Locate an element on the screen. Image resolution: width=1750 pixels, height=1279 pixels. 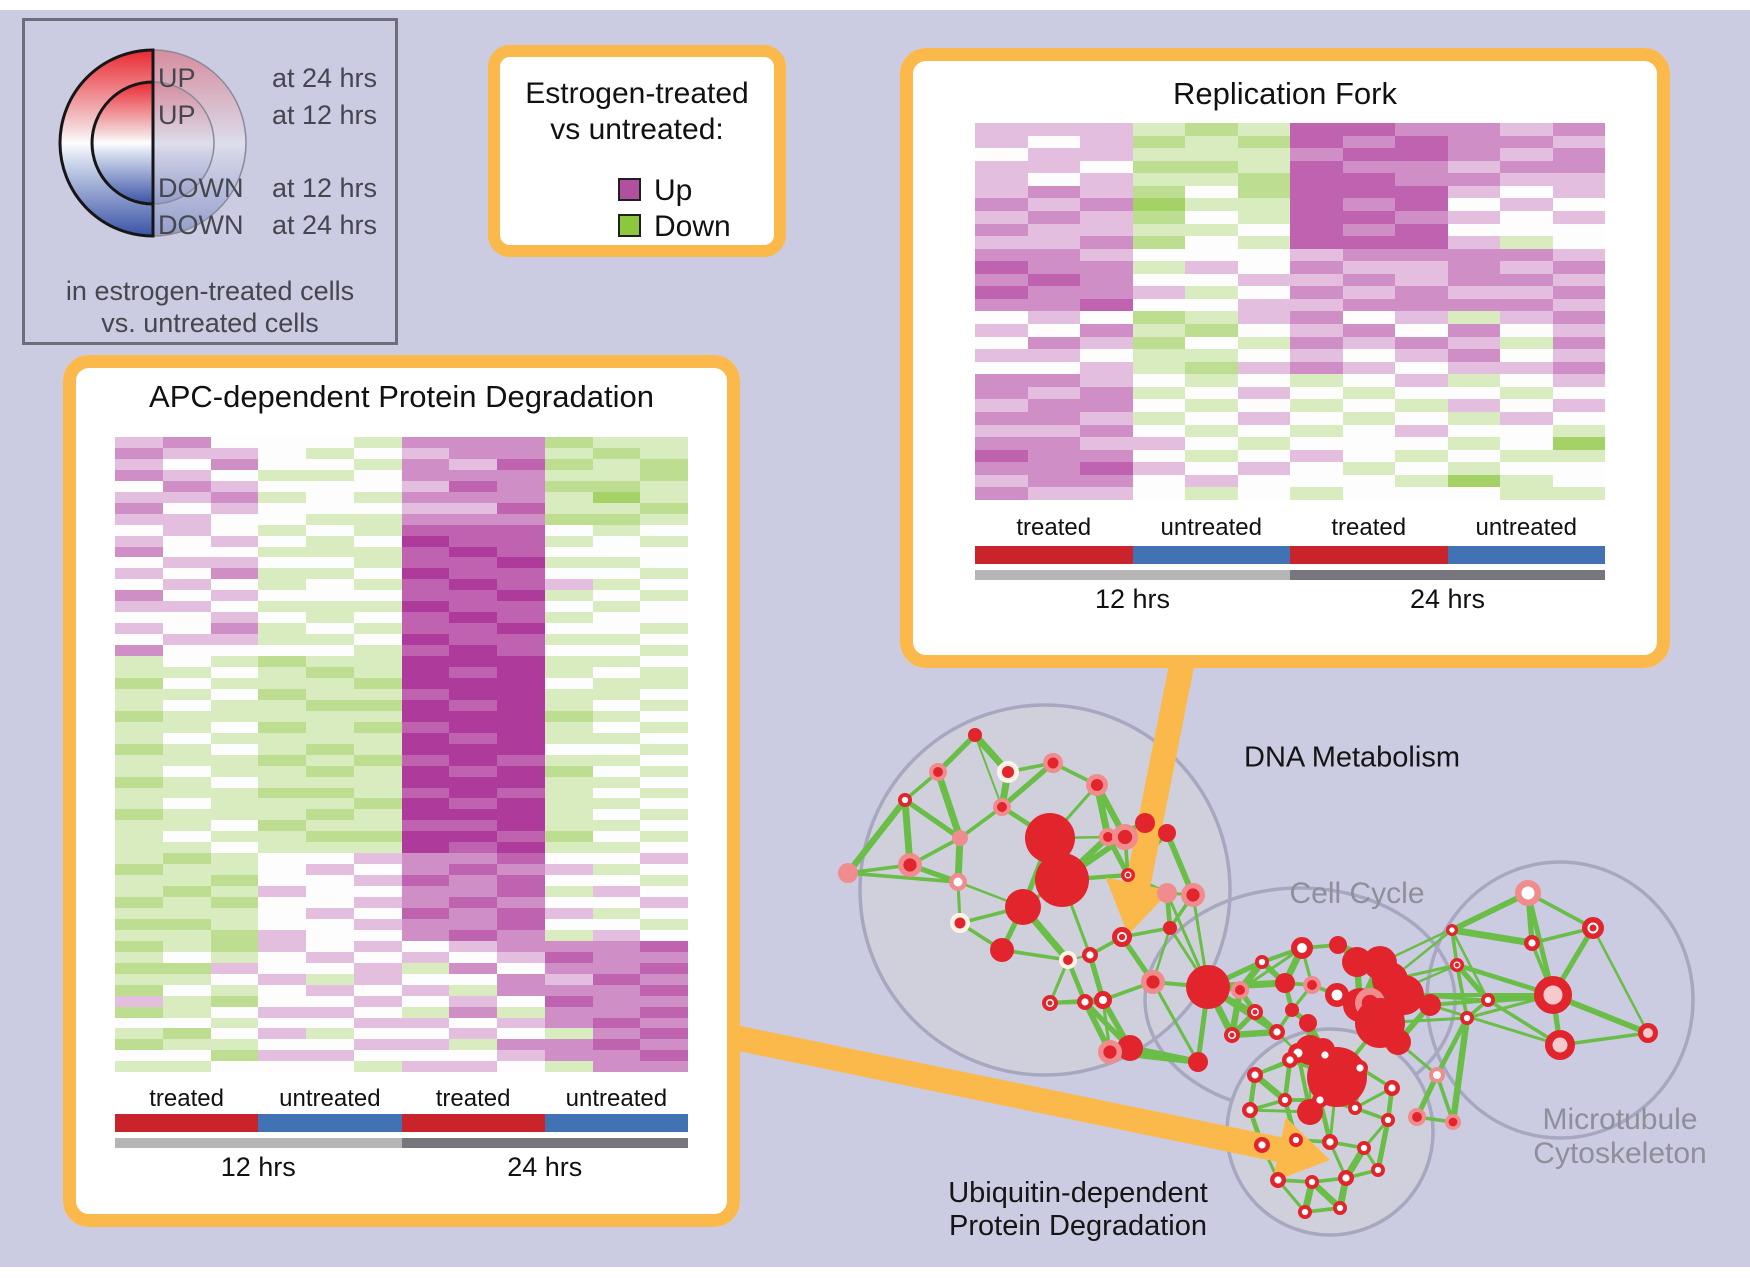
color-legend-box: Estrogen-treated vs untreated: Up Down is located at coordinates (637, 151).